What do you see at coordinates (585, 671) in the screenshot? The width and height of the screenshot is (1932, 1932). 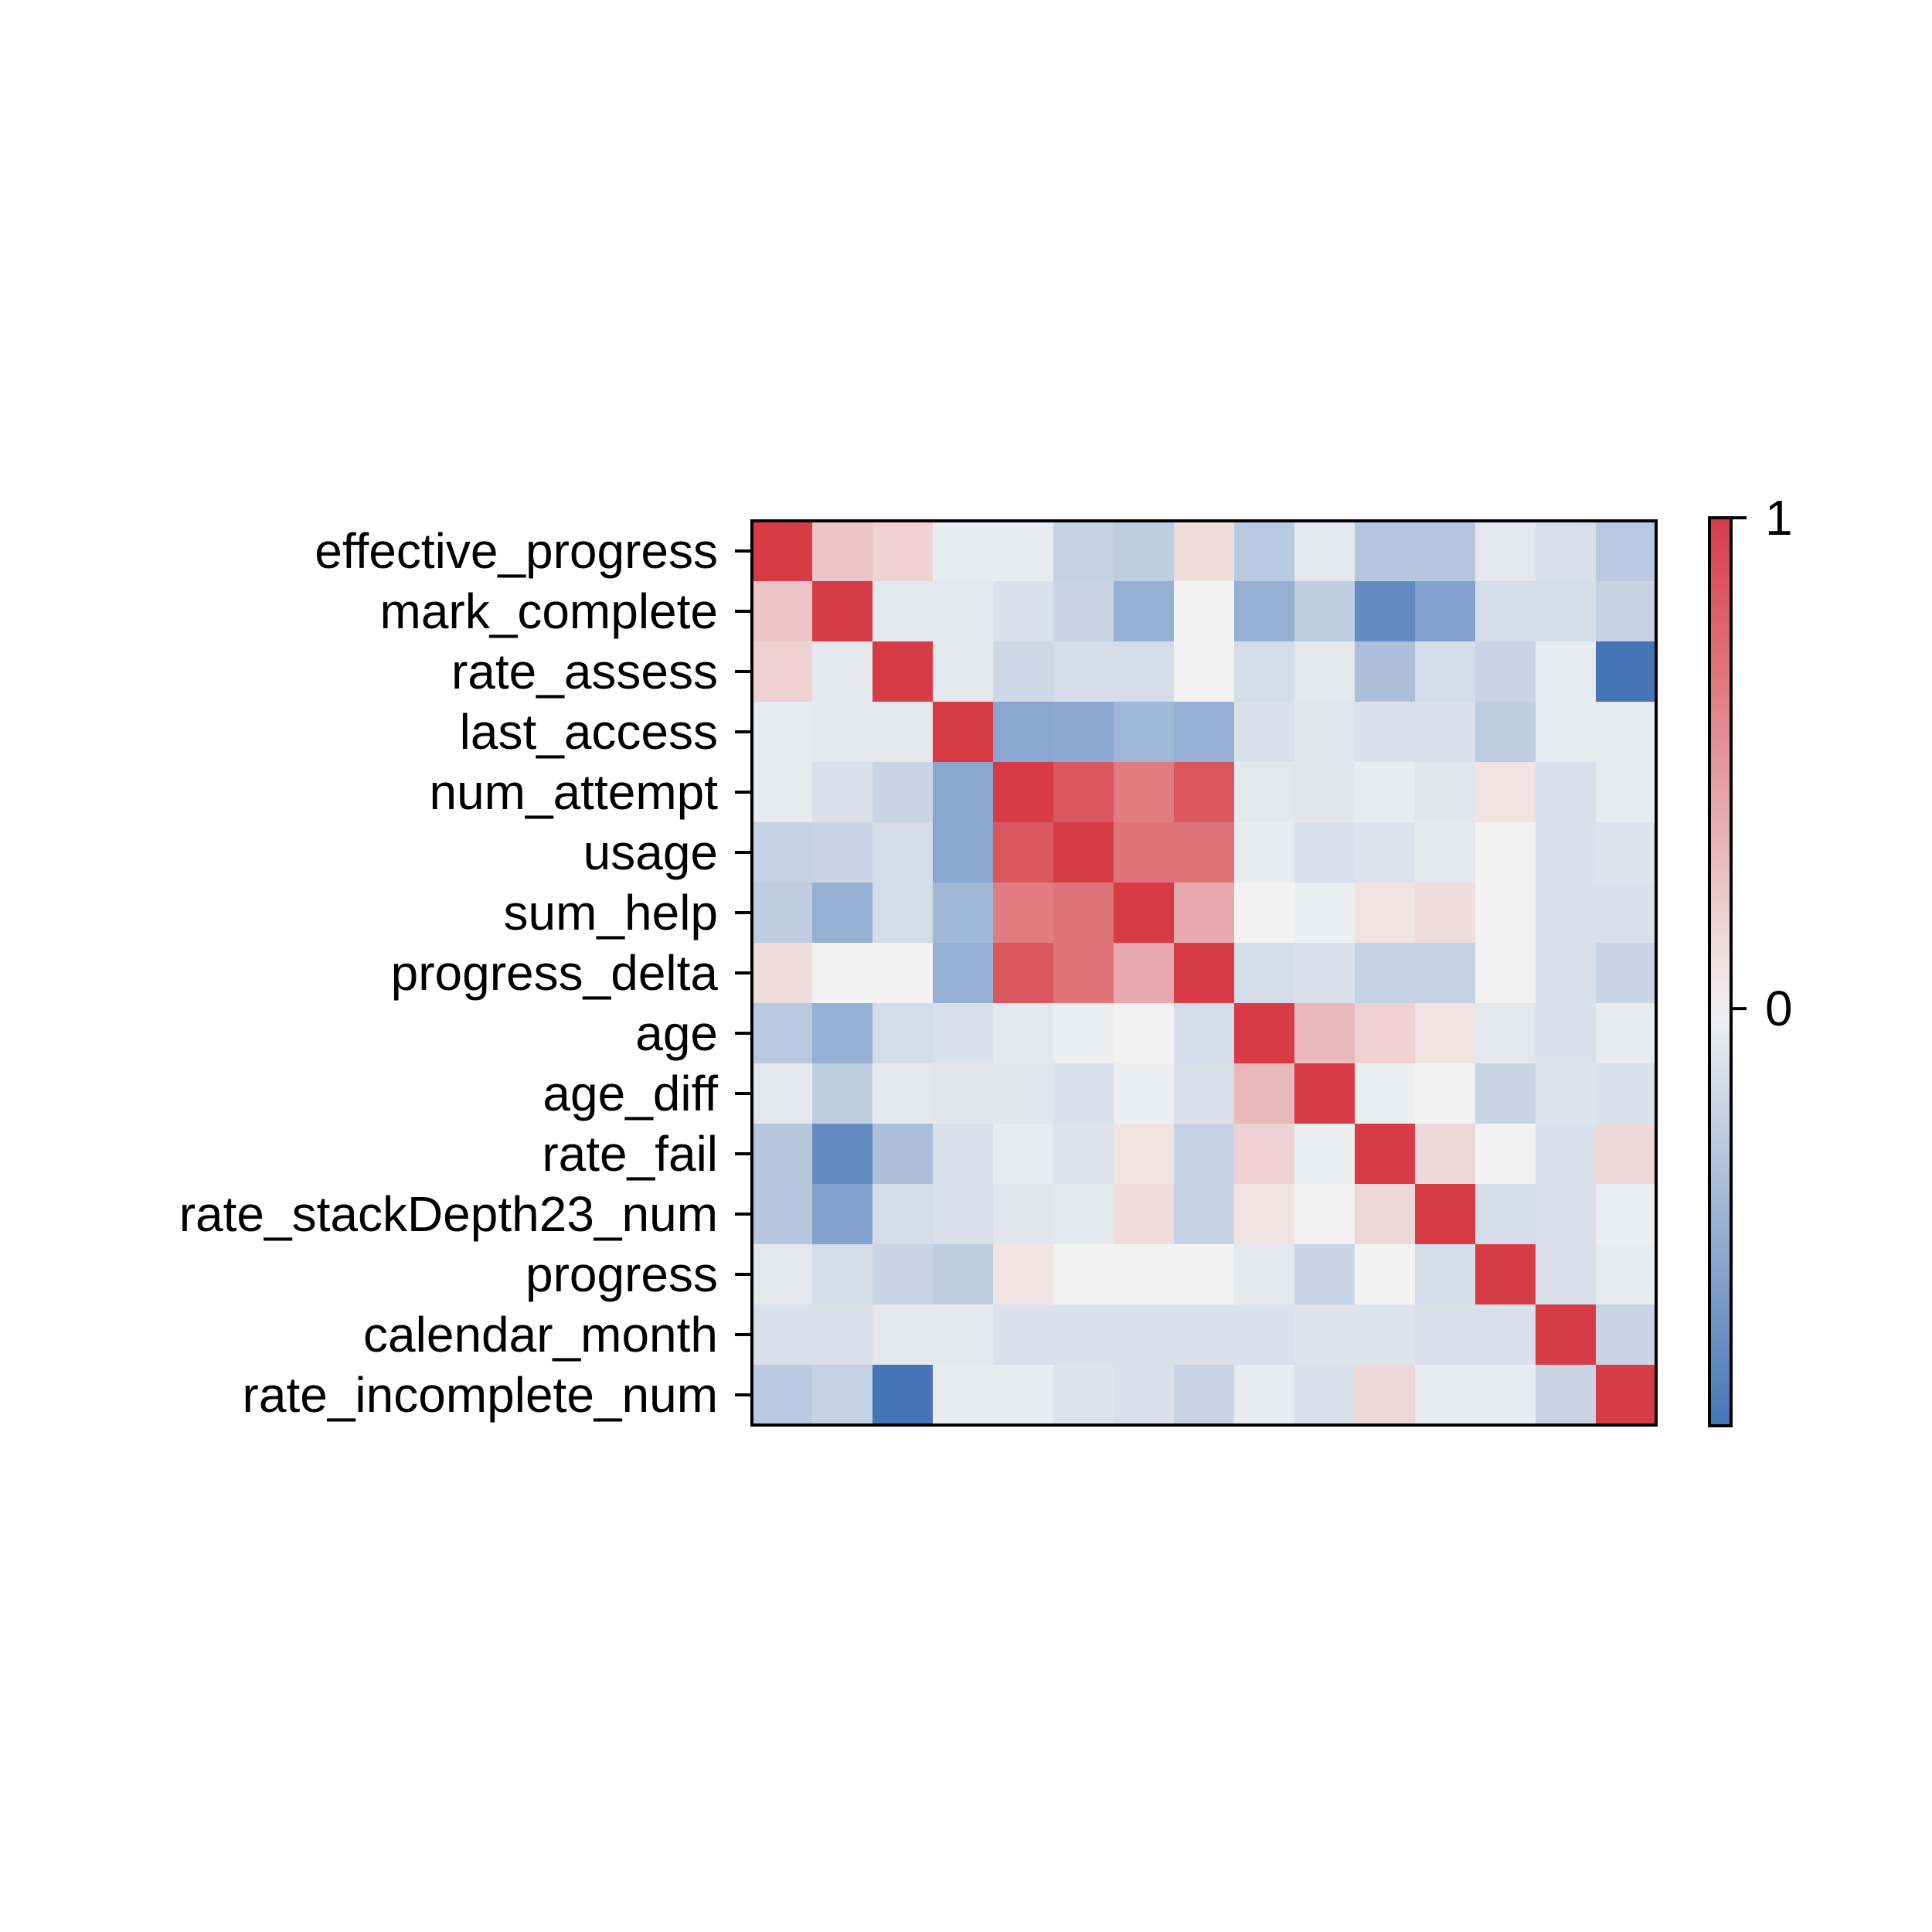 I see `row-label: rate_assess` at bounding box center [585, 671].